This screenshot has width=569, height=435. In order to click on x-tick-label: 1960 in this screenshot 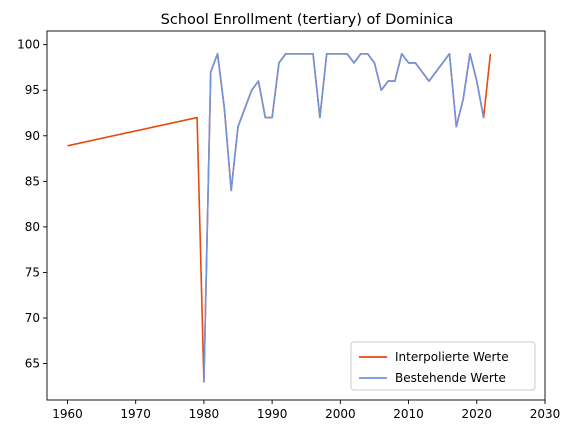, I will do `click(67, 414)`.